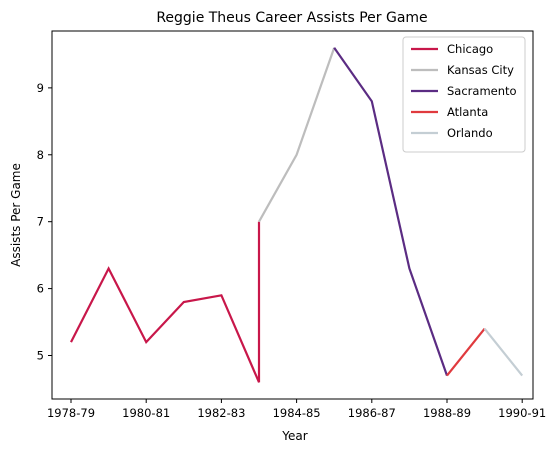 The image size is (560, 453). I want to click on x-tick-label: 1982-83, so click(221, 413).